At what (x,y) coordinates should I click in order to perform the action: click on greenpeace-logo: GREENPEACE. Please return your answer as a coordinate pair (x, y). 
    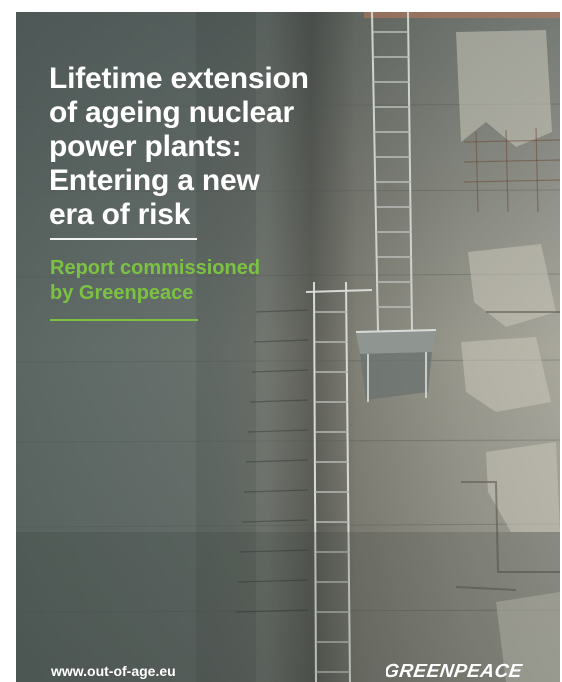
    Looking at the image, I should click on (455, 671).